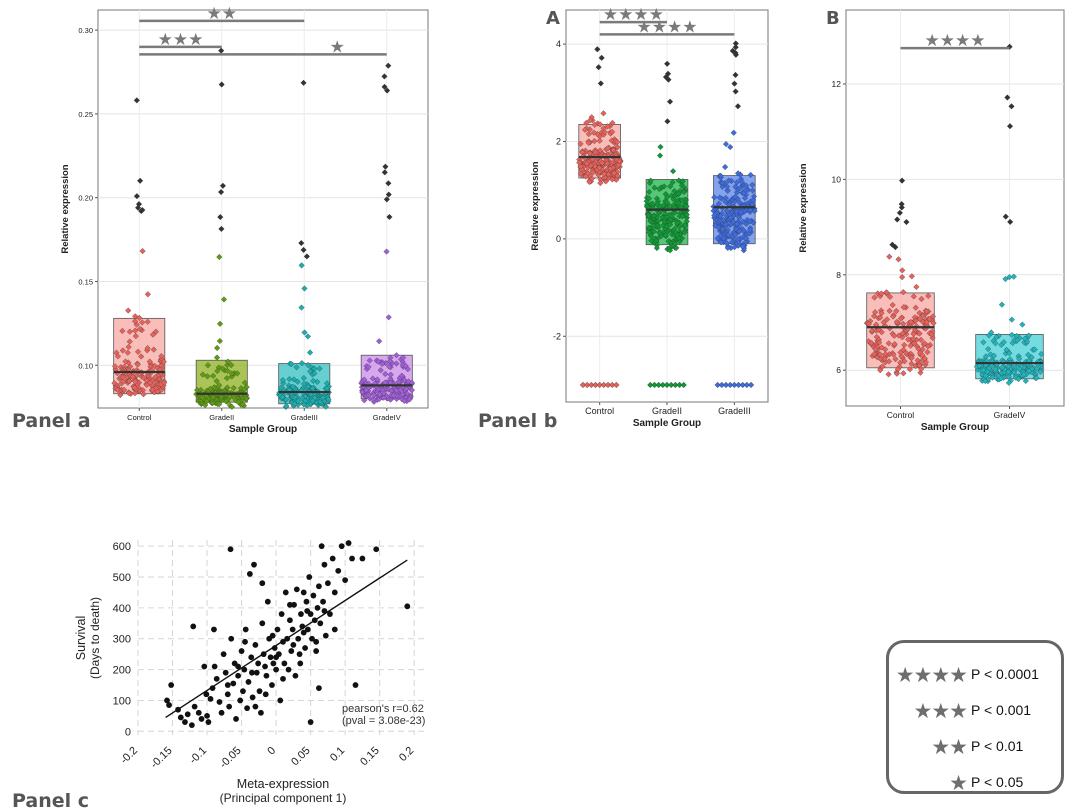 This screenshot has width=1077, height=812. What do you see at coordinates (978, 710) in the screenshot?
I see `legend-row: ★★★ P < 0.001` at bounding box center [978, 710].